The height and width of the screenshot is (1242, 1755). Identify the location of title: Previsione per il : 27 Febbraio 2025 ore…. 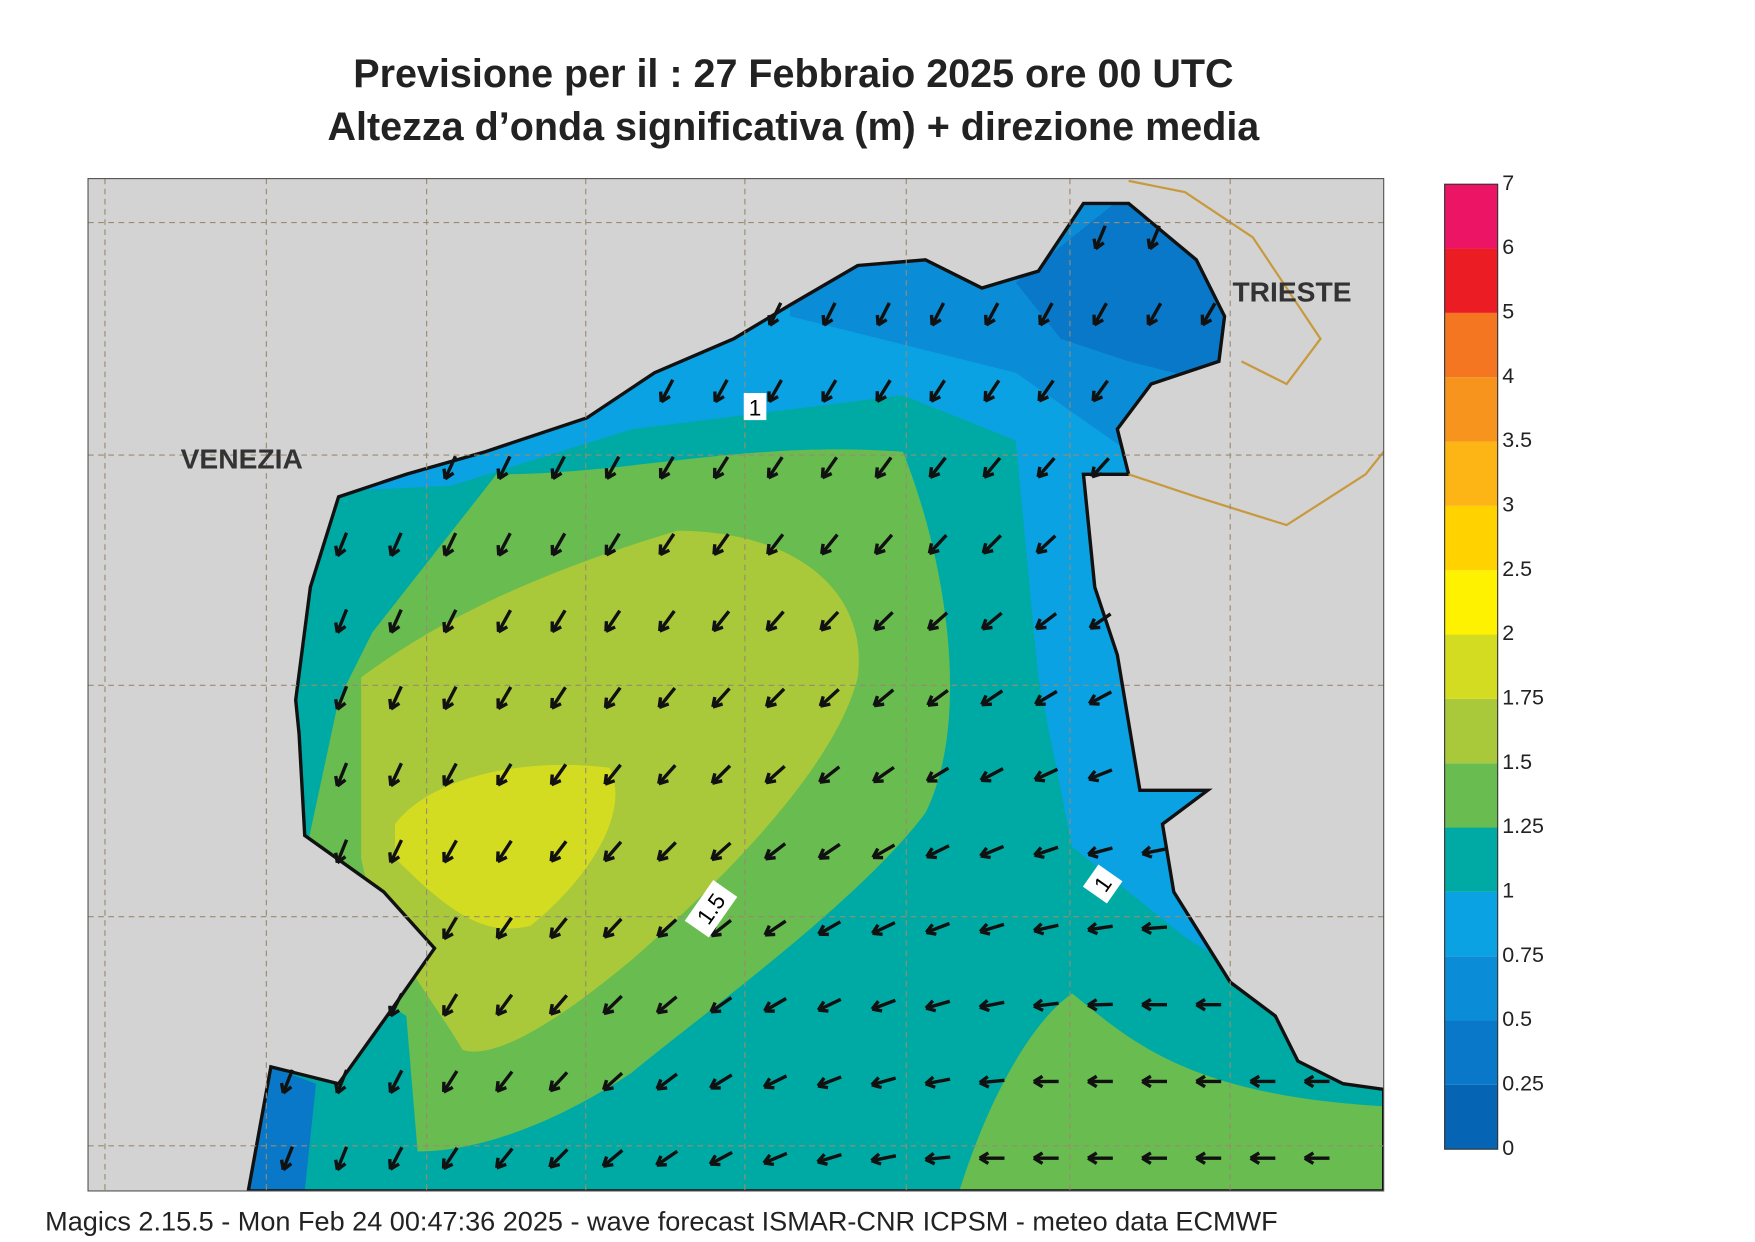
(793, 74).